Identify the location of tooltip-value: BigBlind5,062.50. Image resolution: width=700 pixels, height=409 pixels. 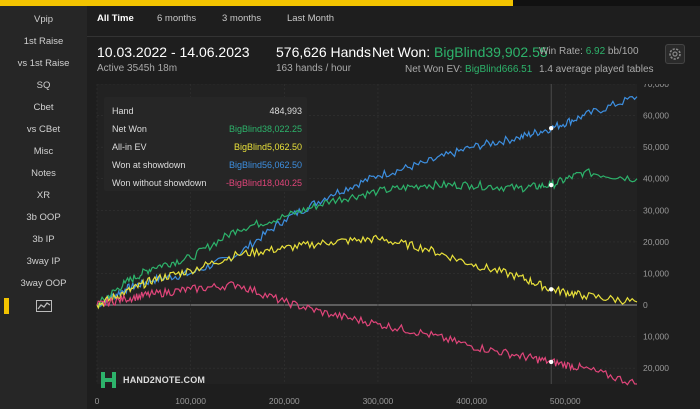
(267, 147).